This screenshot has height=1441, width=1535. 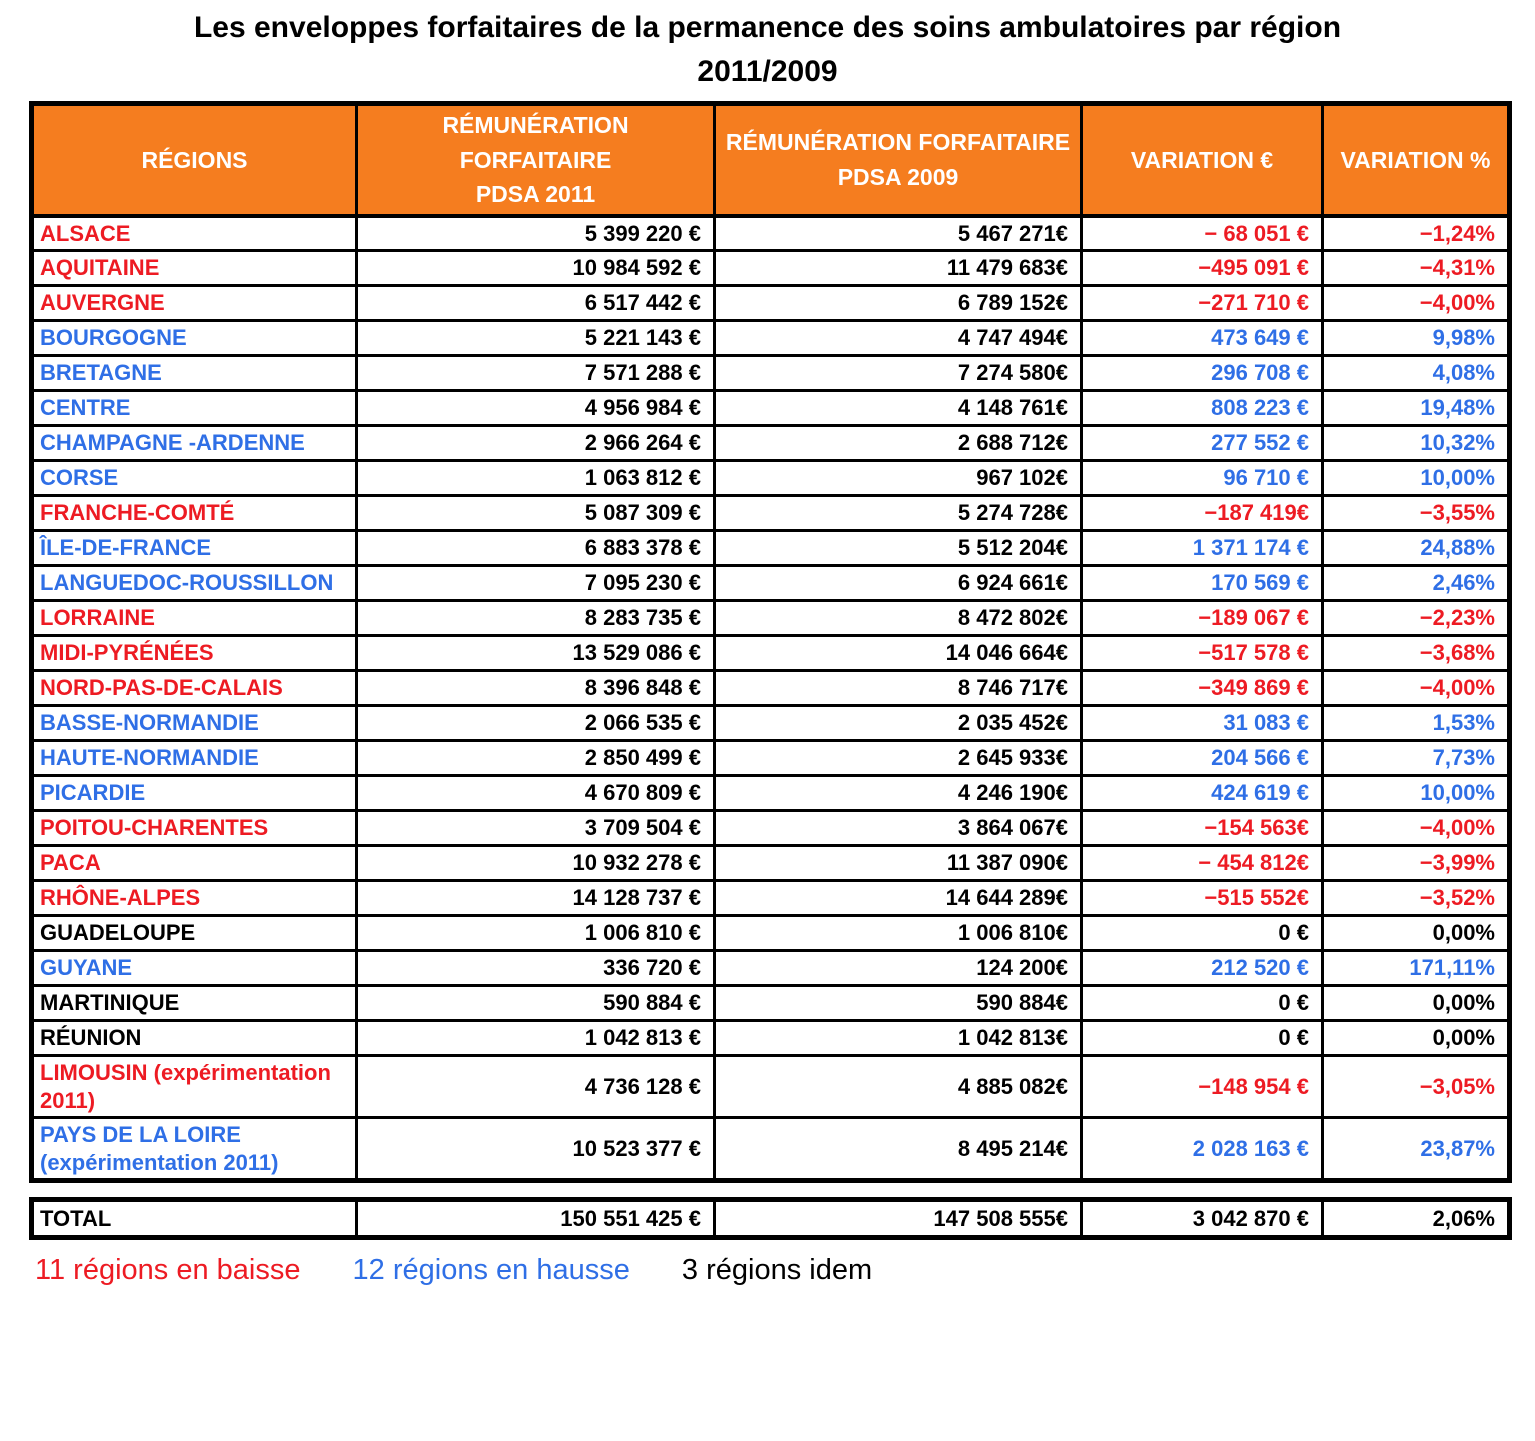 I want to click on column-header: RÉGIONS, so click(x=194, y=160).